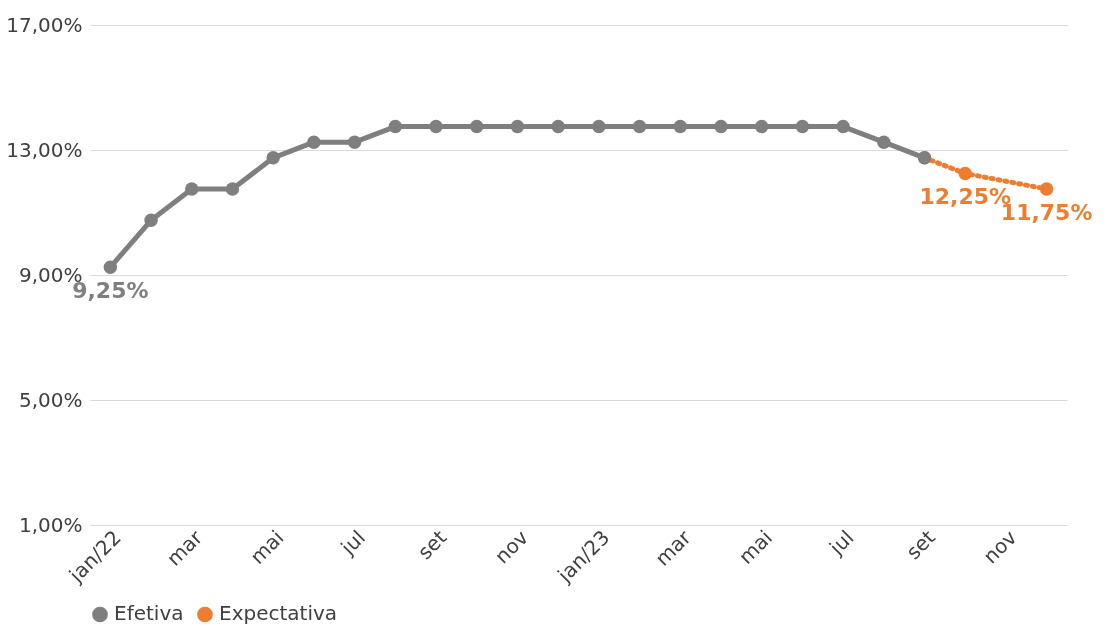  I want to click on y-tick-label: 5,00%, so click(50, 399).